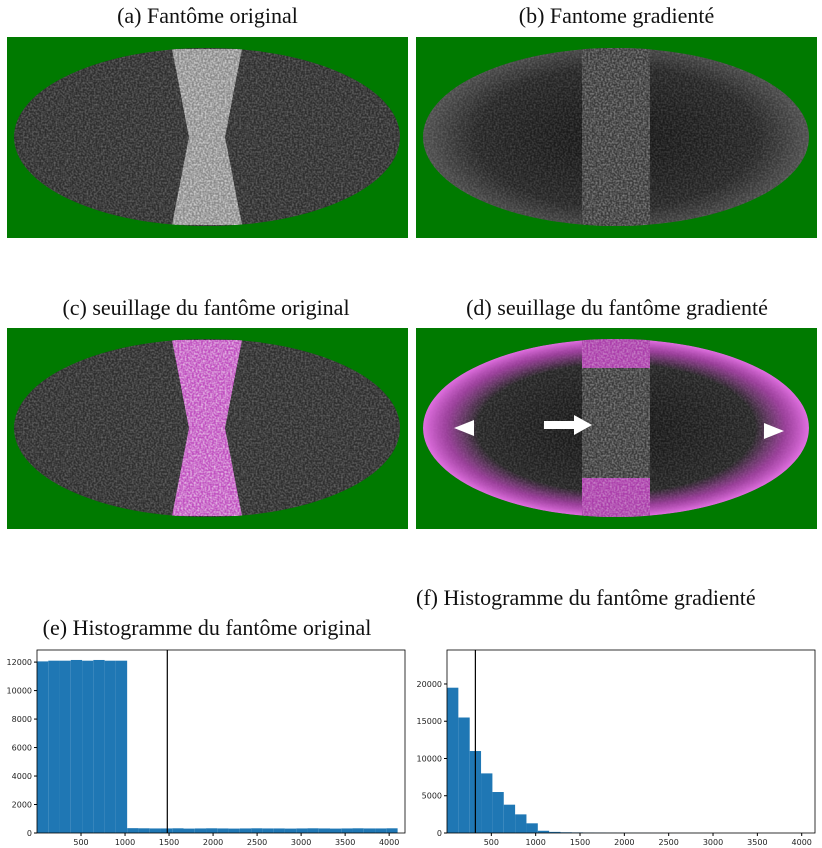  What do you see at coordinates (22, 748) in the screenshot?
I see `y-tick-label: 6000` at bounding box center [22, 748].